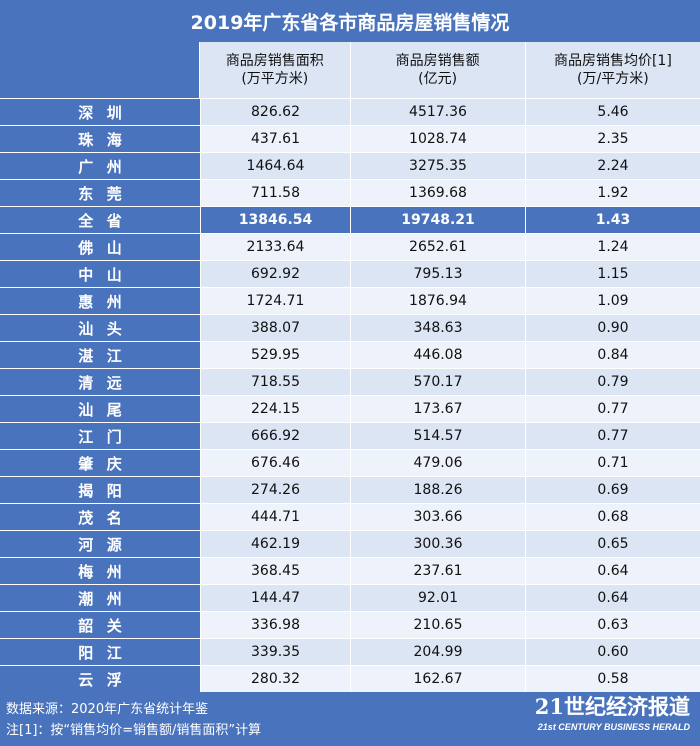 The height and width of the screenshot is (746, 700). Describe the element at coordinates (437, 274) in the screenshot. I see `amount-cell: 795.13` at that location.